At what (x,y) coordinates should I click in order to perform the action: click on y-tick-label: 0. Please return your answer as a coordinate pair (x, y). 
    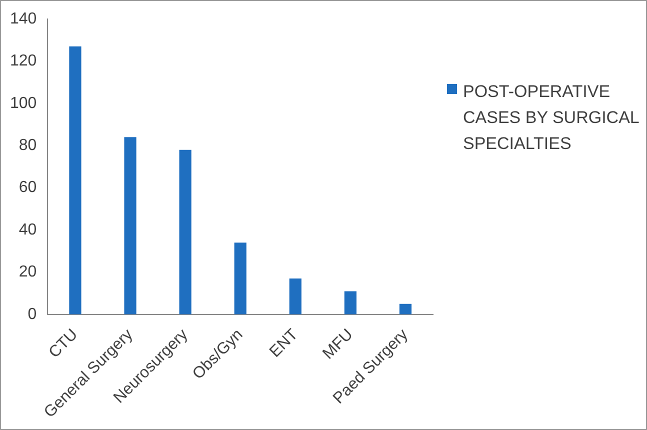
    Looking at the image, I should click on (32, 314).